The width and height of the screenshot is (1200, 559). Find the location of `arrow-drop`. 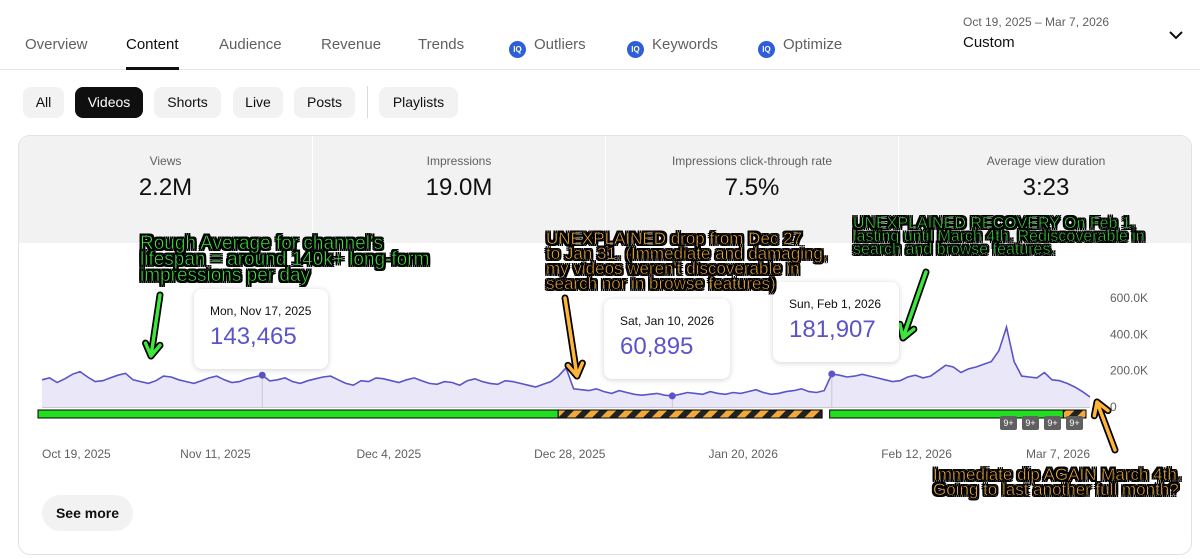

arrow-drop is located at coordinates (573, 337).